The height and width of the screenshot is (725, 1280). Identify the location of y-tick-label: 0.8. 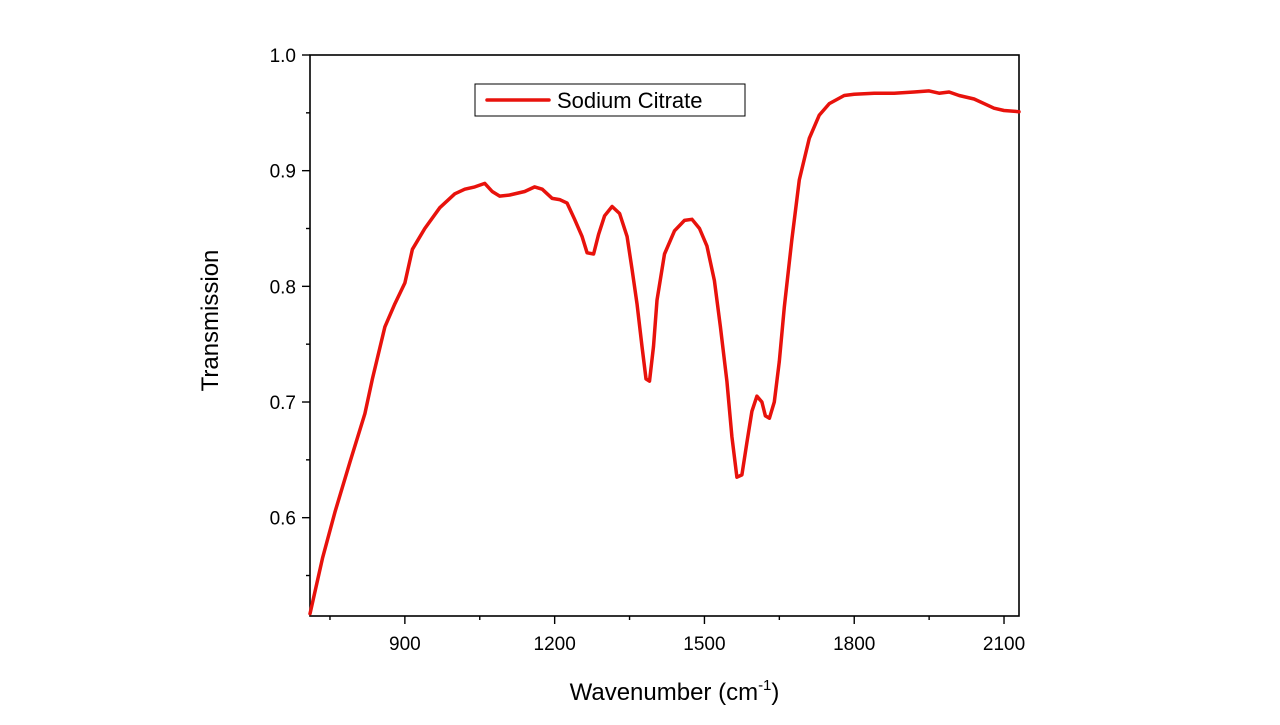
(283, 287).